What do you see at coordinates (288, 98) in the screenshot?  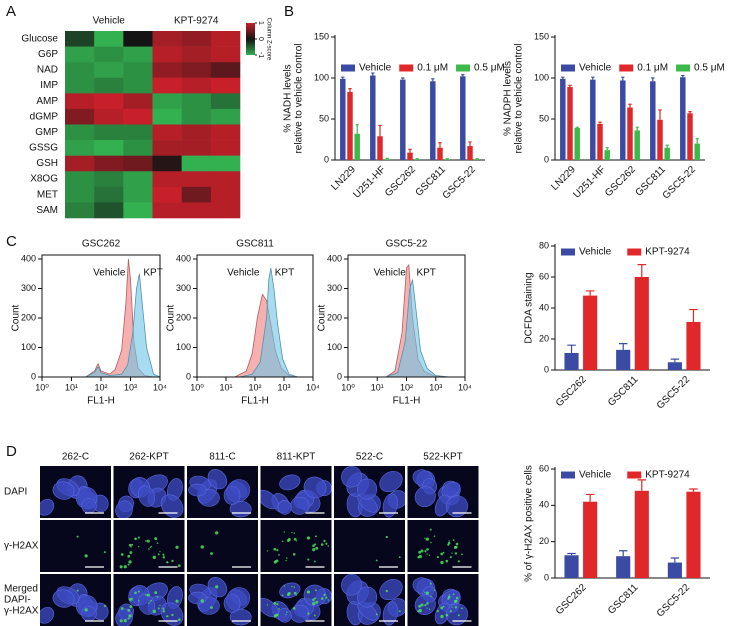 I see `y-axis-label: % NADH levels` at bounding box center [288, 98].